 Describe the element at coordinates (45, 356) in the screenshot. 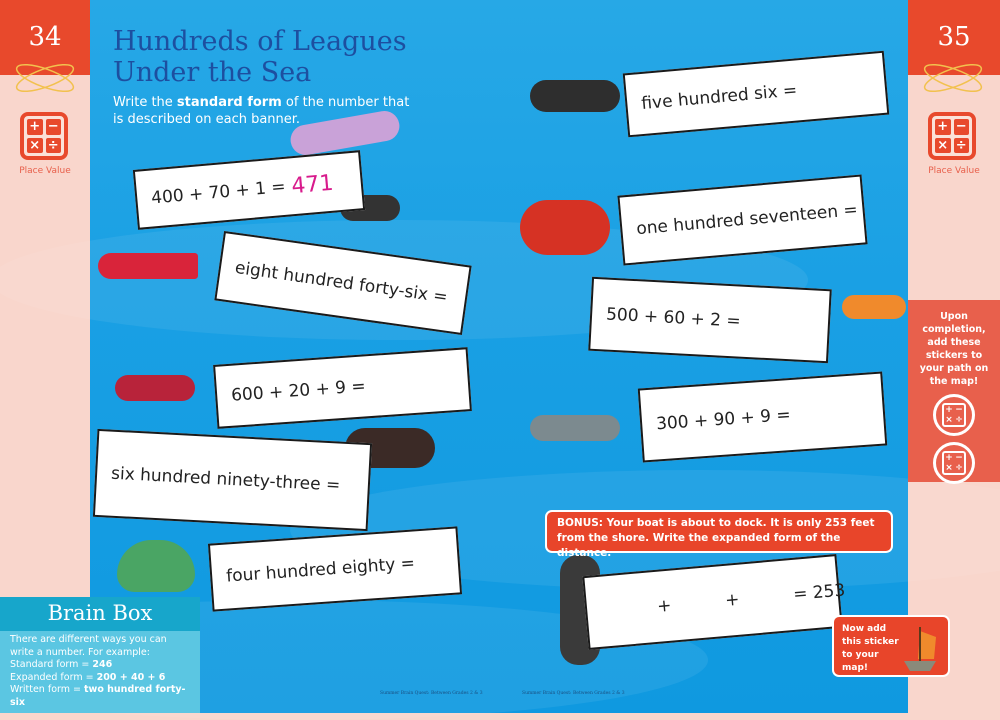

I see `left-margin: 34 + − × ÷ Place Value` at that location.